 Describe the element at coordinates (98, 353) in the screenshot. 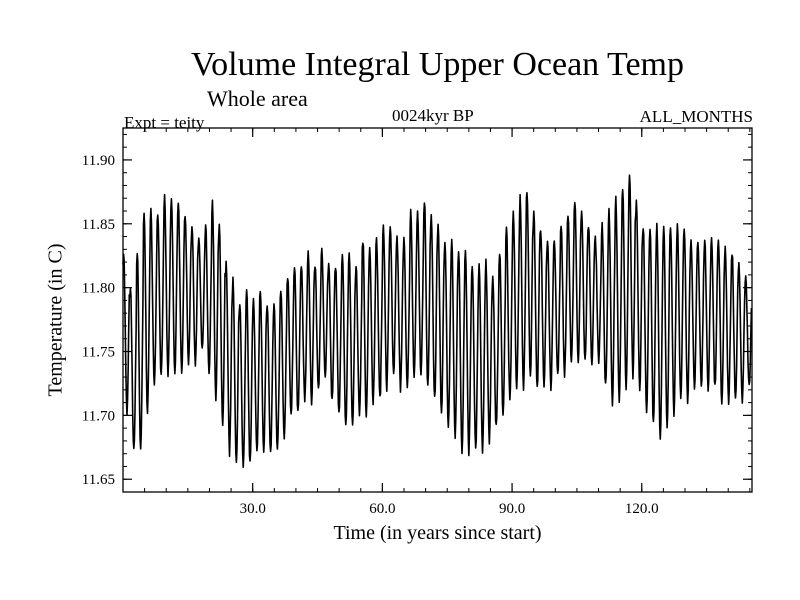

I see `y-tick-label: 11.75` at that location.